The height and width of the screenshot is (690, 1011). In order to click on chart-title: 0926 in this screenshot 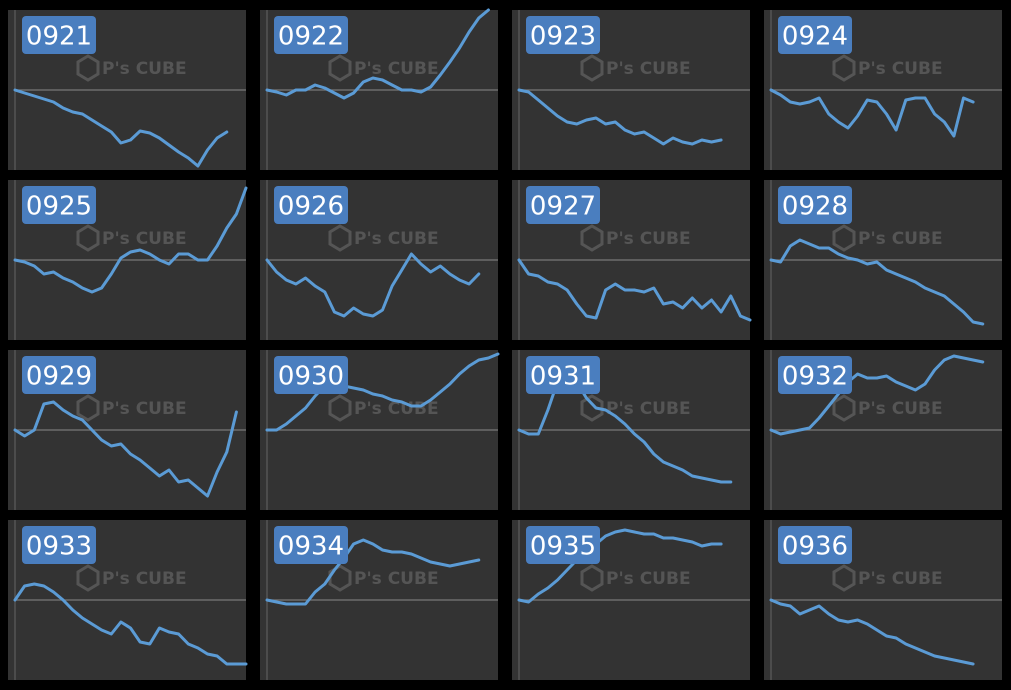, I will do `click(311, 207)`.